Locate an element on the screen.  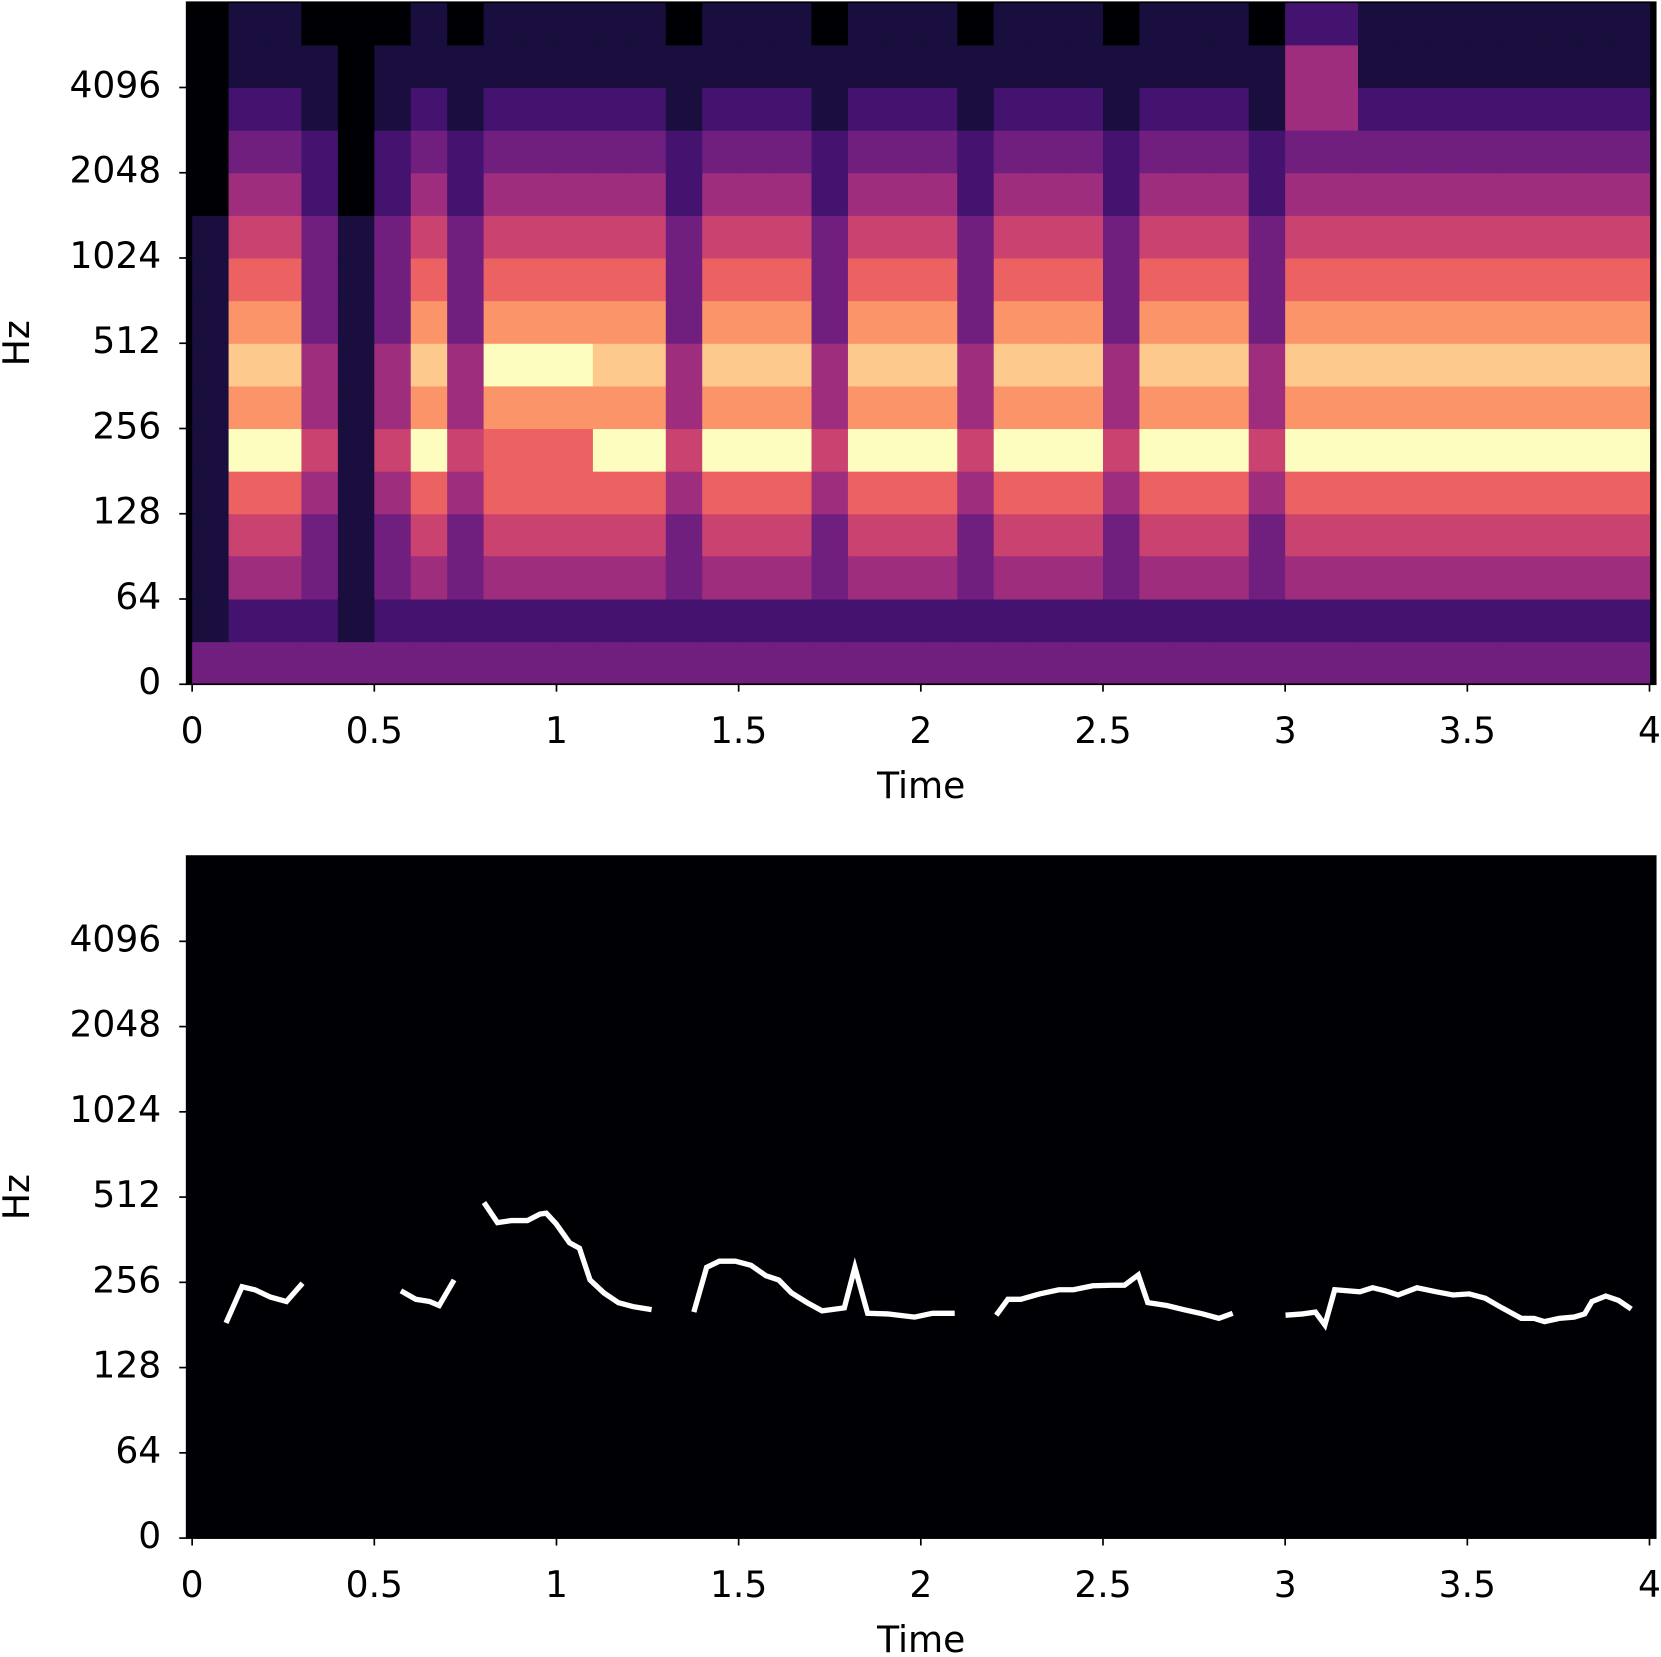
x-tick-label: 3.5 is located at coordinates (1467, 731).